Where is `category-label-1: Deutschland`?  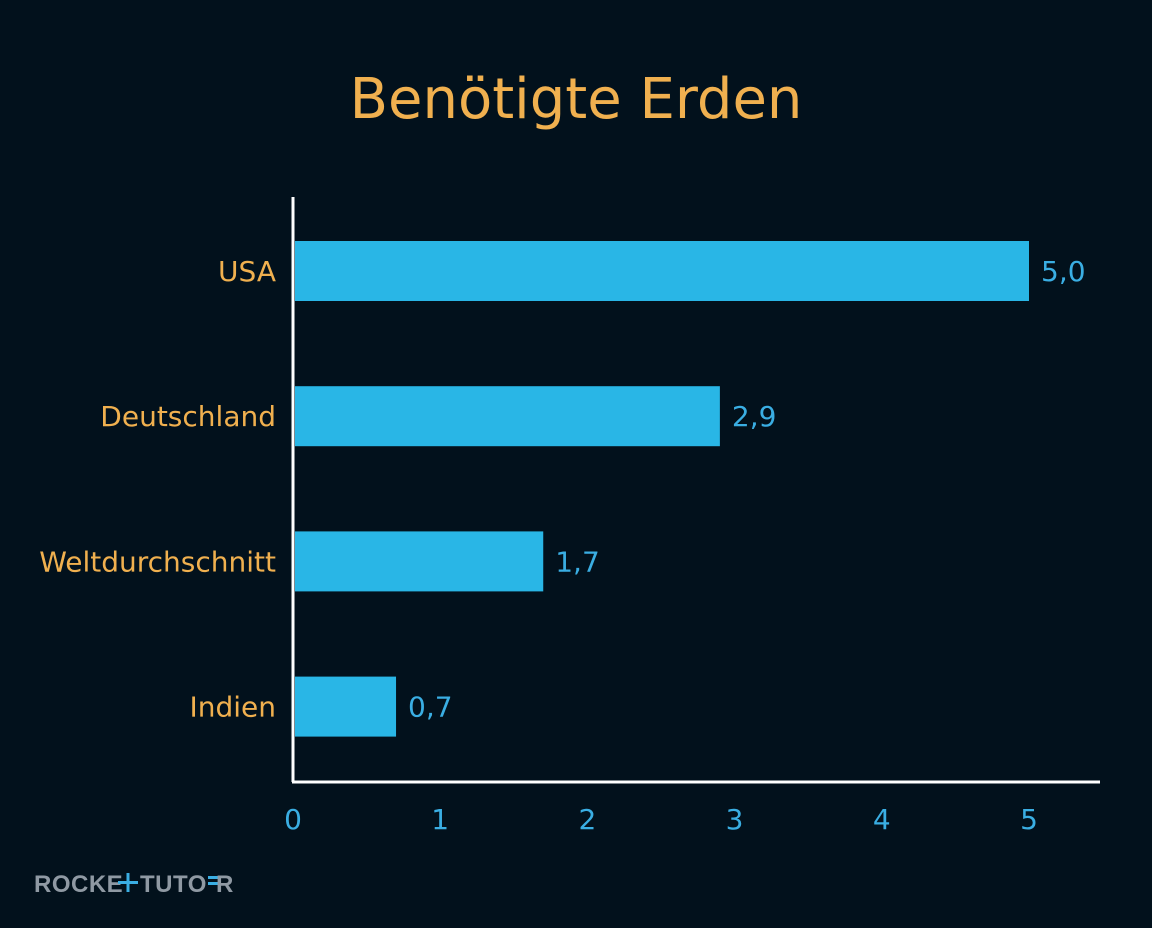 category-label-1: Deutschland is located at coordinates (188, 416).